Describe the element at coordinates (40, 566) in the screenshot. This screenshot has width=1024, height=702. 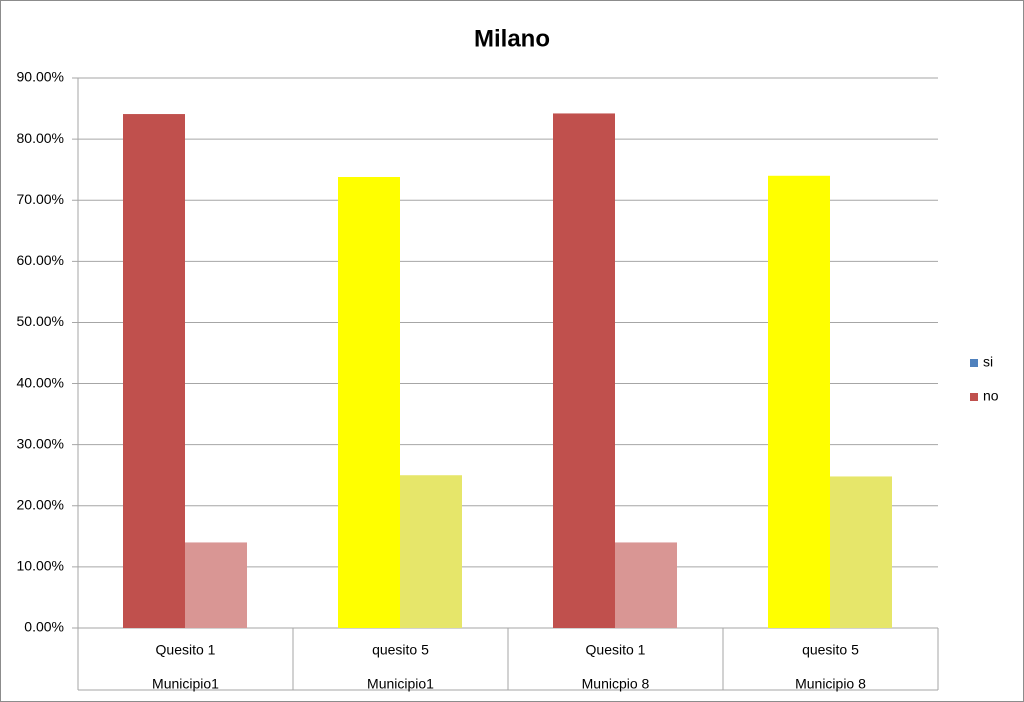
I see `y-tick-label: 10.00%` at that location.